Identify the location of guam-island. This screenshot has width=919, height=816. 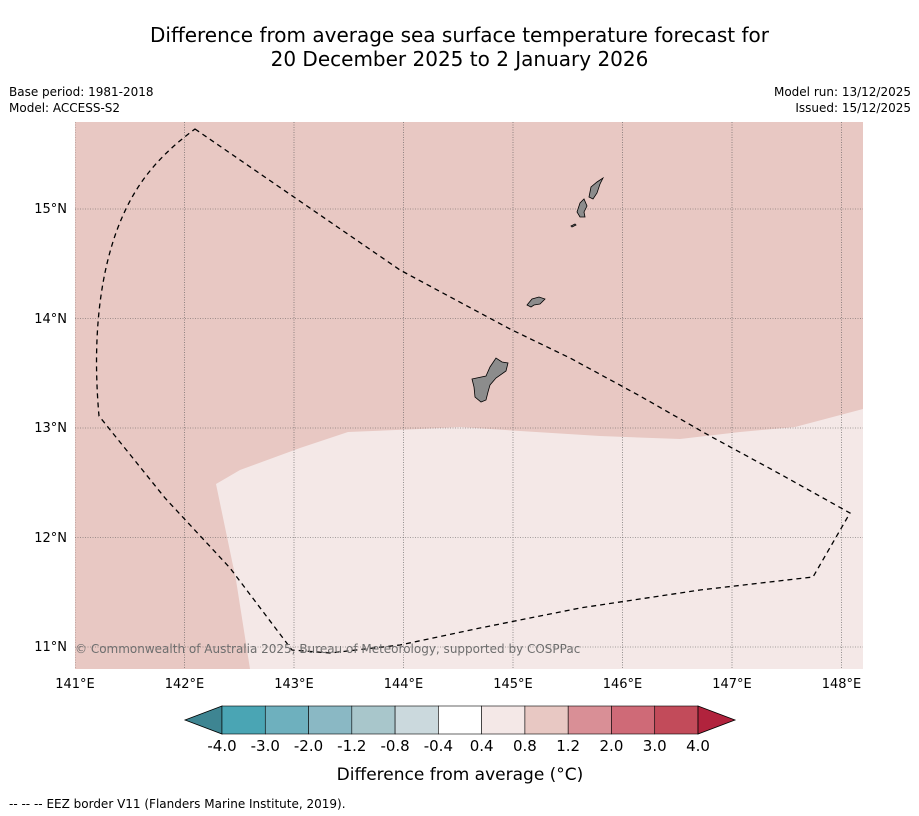
(490, 380).